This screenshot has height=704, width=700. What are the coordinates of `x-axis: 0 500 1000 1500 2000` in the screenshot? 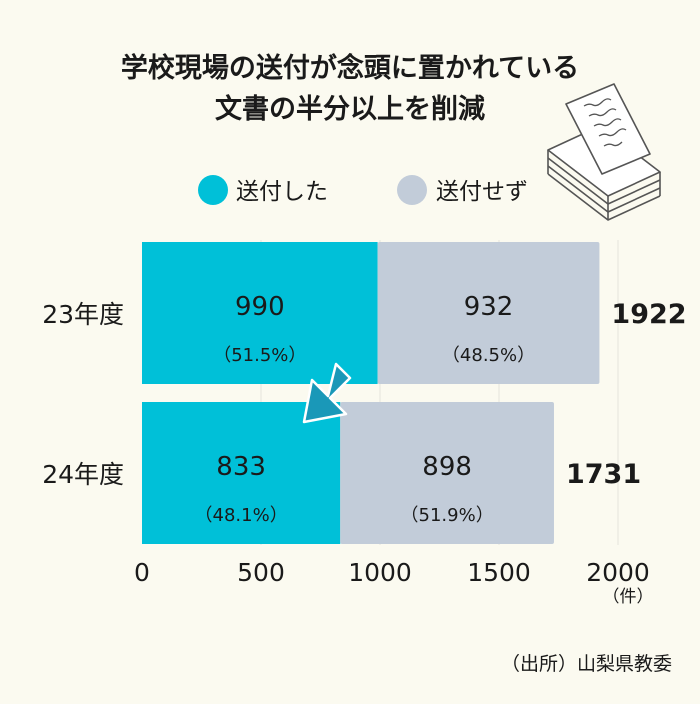 It's located at (392, 572).